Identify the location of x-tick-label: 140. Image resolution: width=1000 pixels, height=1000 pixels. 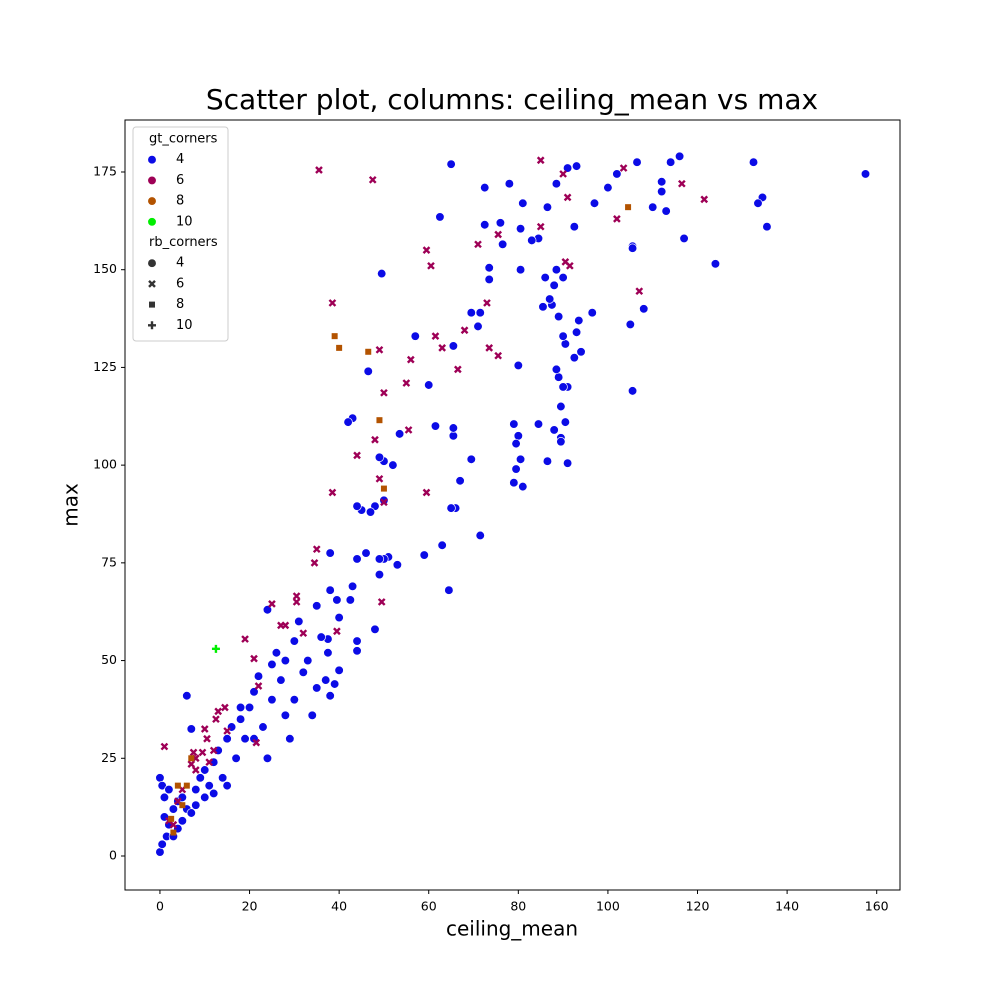
(787, 906).